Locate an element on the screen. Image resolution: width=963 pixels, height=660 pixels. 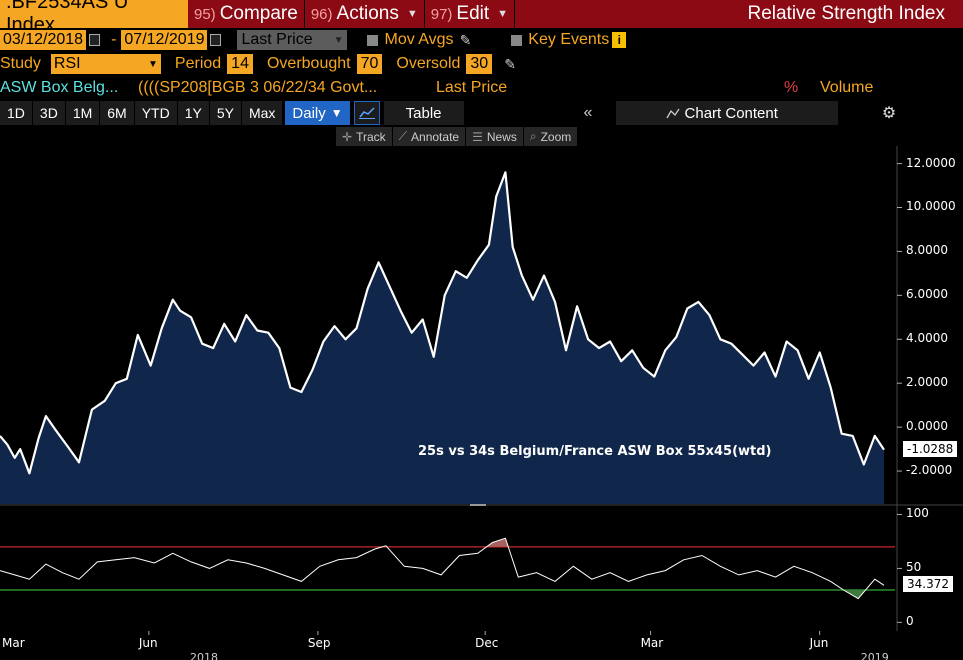
study-label: Study is located at coordinates (20, 63).